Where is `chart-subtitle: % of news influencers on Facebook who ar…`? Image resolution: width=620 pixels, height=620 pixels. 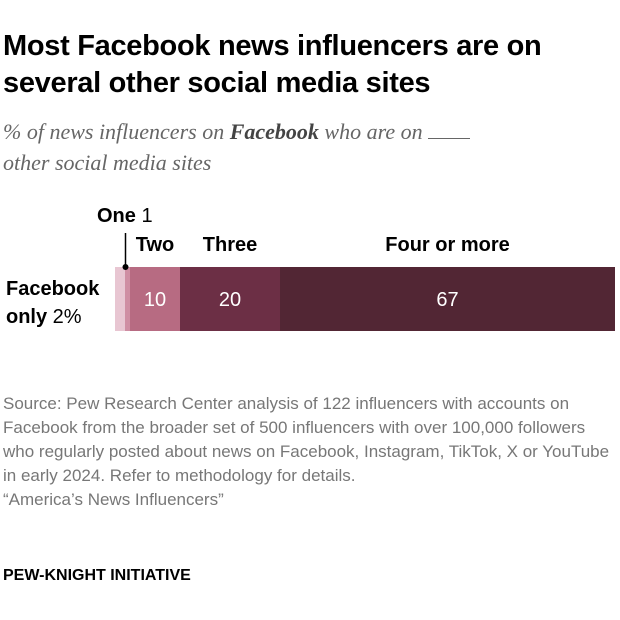
chart-subtitle: % of news influencers on Facebook who ar… is located at coordinates (303, 147).